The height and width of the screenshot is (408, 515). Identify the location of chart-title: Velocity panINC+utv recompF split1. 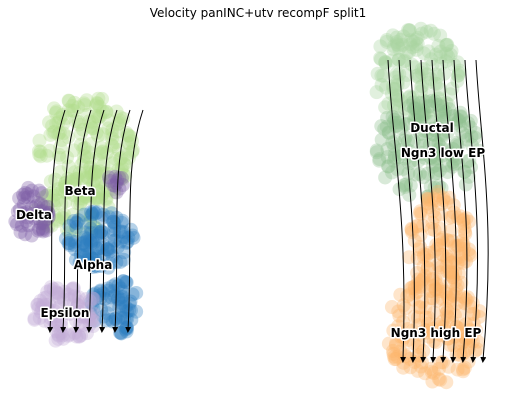
(258, 13).